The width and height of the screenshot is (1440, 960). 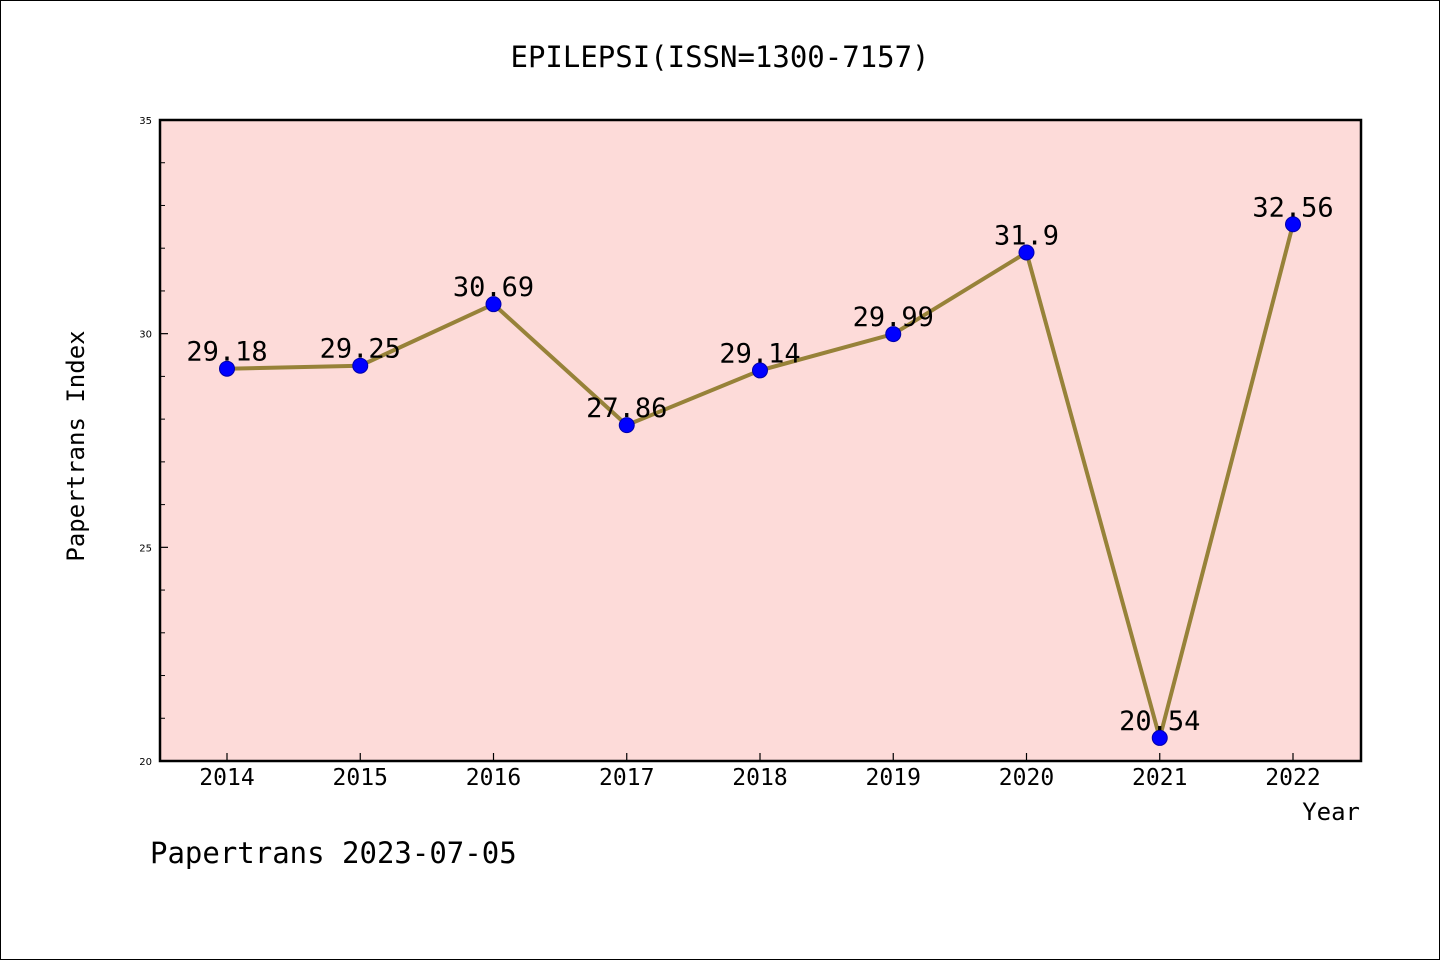 I want to click on data-label: 29.99, so click(x=893, y=317).